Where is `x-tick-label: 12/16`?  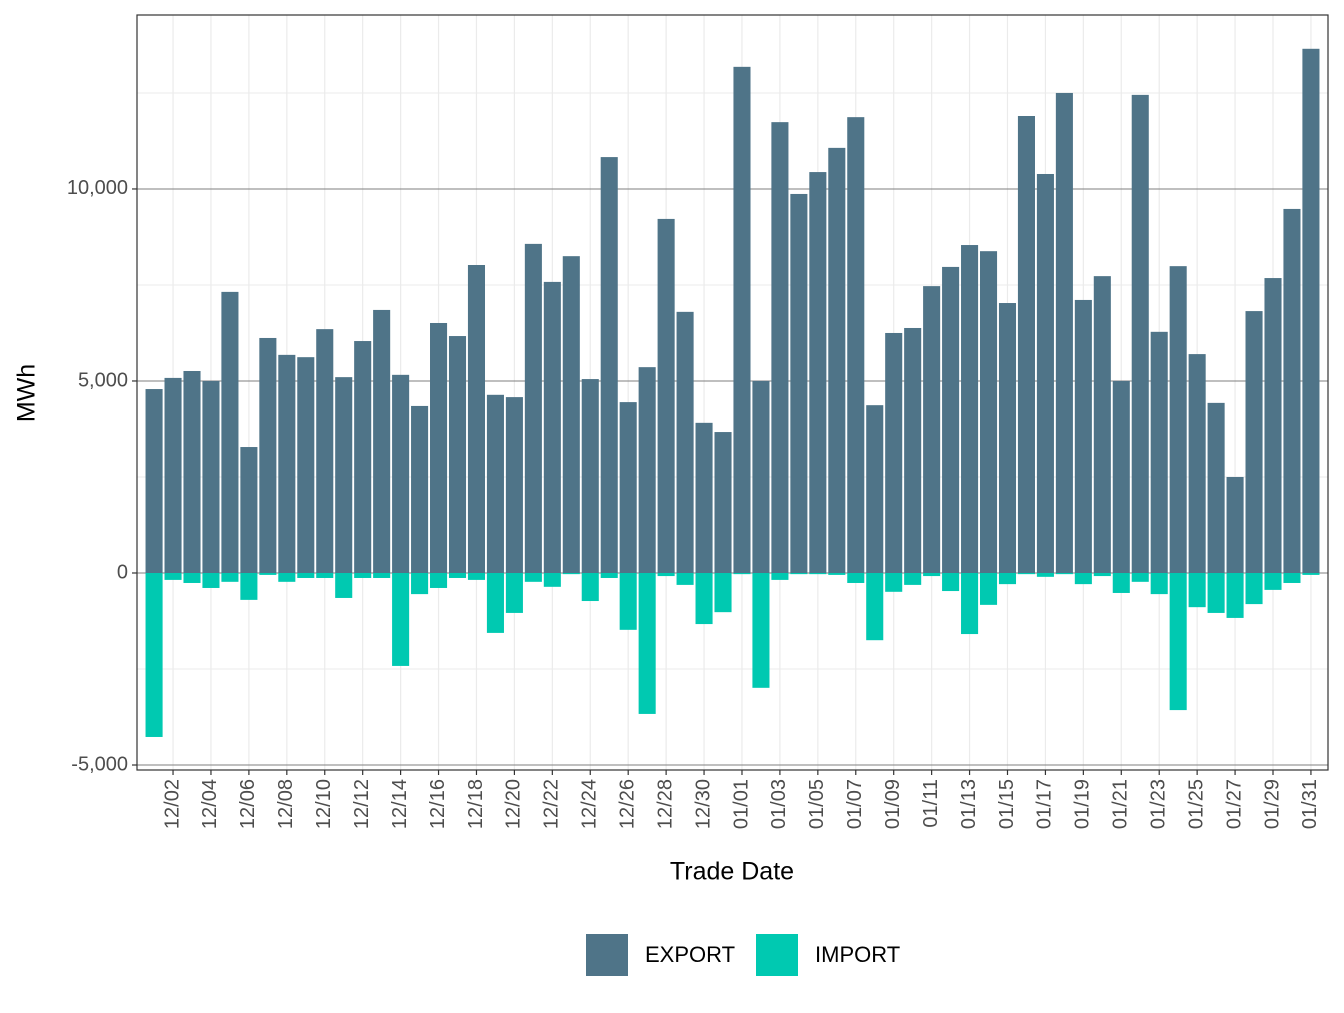 x-tick-label: 12/16 is located at coordinates (438, 804).